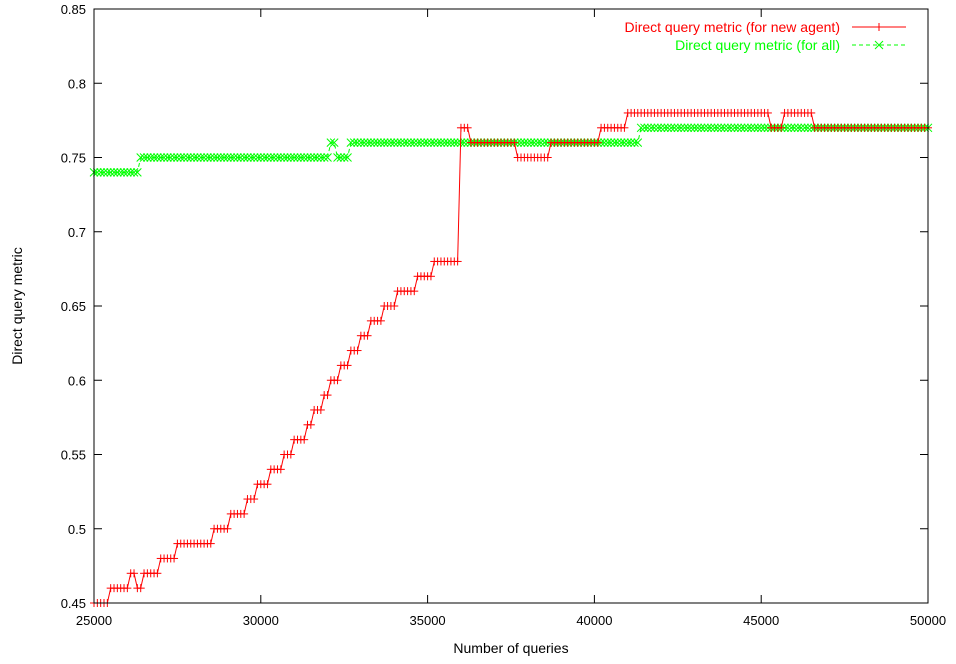  I want to click on y-tick-label: 0.85, so click(73, 9).